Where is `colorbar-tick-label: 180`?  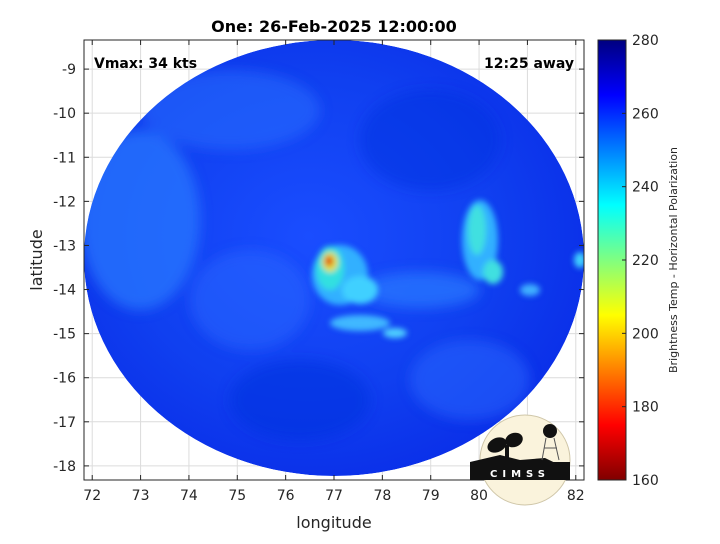 colorbar-tick-label: 180 is located at coordinates (645, 408).